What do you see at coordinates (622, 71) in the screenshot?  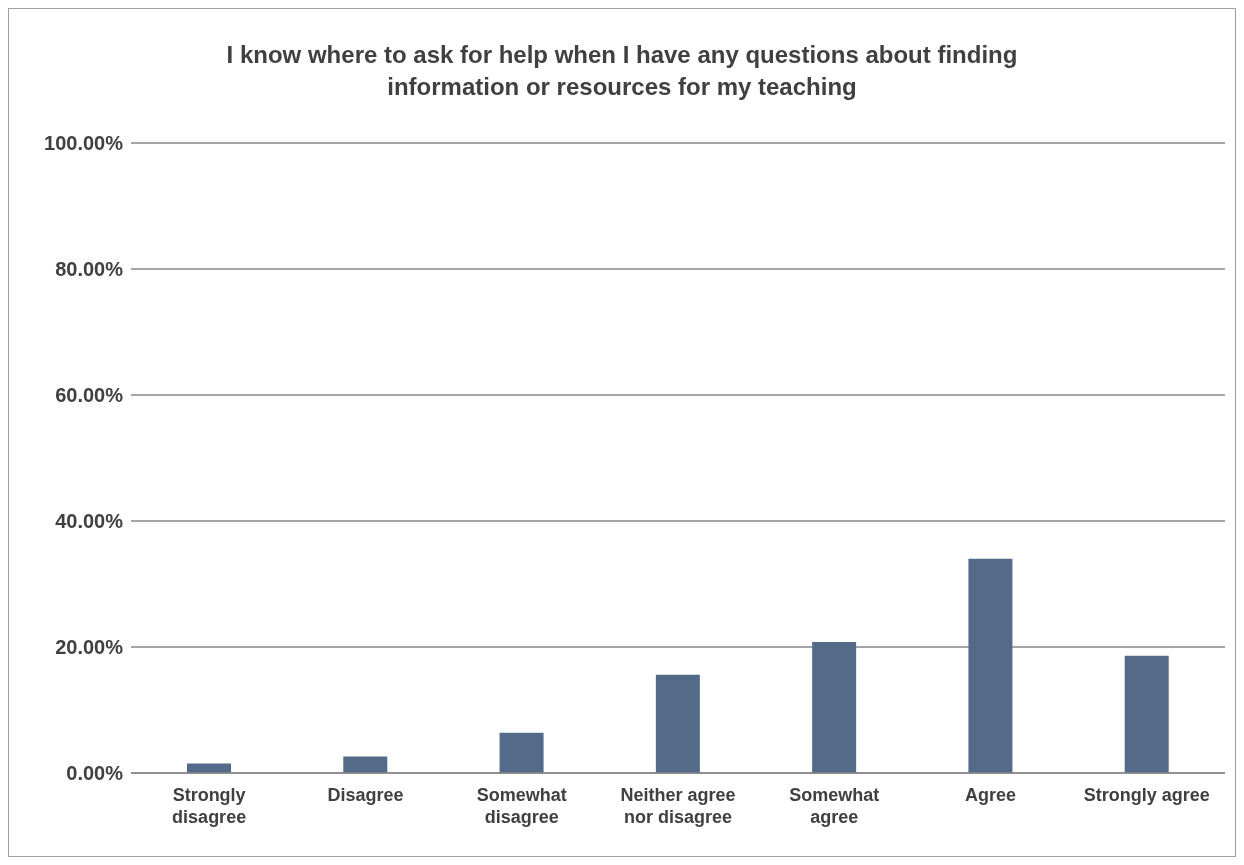 I see `chart-title: I know where to ask for help when I have any questions about finding information or resources for my teaching` at bounding box center [622, 71].